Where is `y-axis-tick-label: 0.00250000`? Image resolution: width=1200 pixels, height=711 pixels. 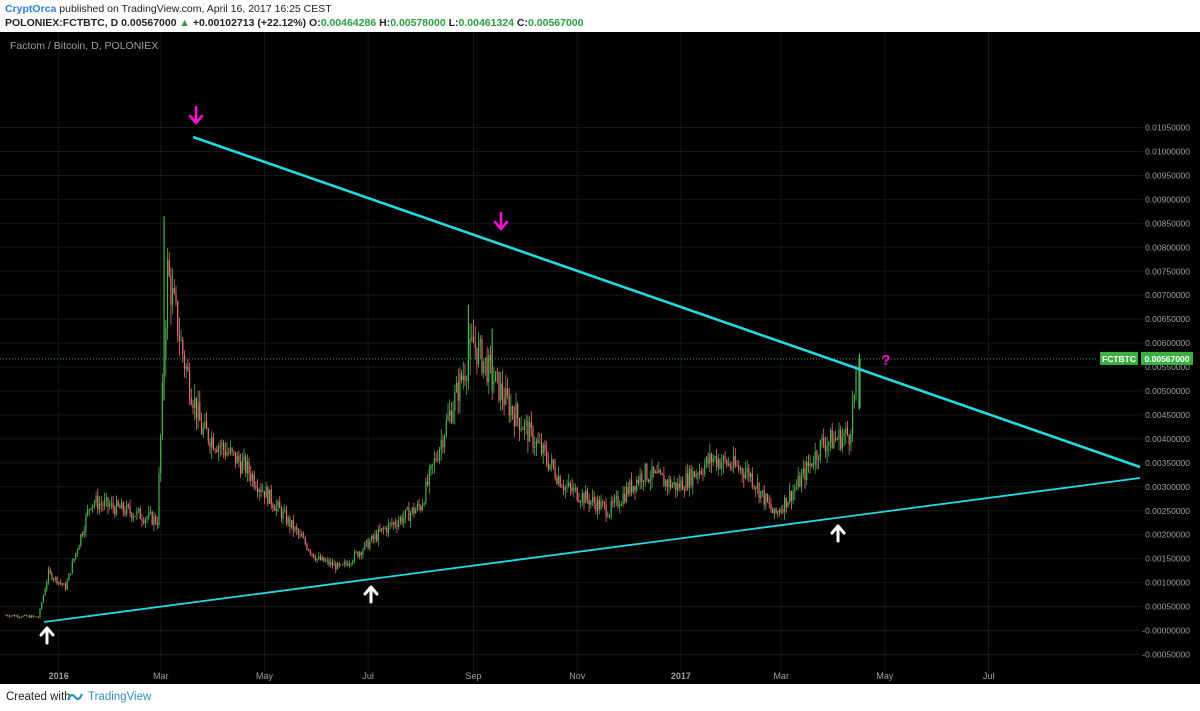 y-axis-tick-label: 0.00250000 is located at coordinates (1167, 511).